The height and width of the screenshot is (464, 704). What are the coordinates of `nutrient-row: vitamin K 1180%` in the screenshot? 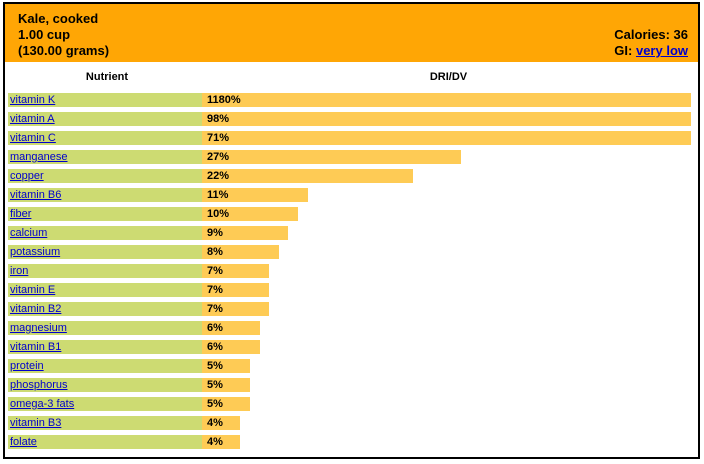 It's located at (353, 100).